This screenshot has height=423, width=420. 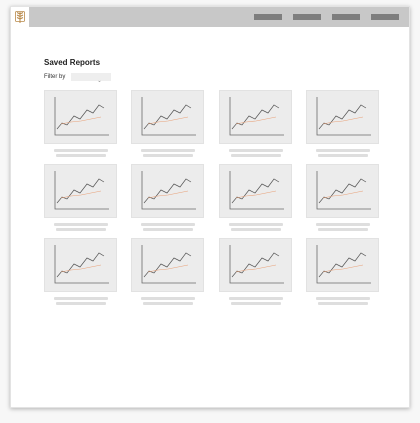 I want to click on wheat-icon, so click(x=20, y=17).